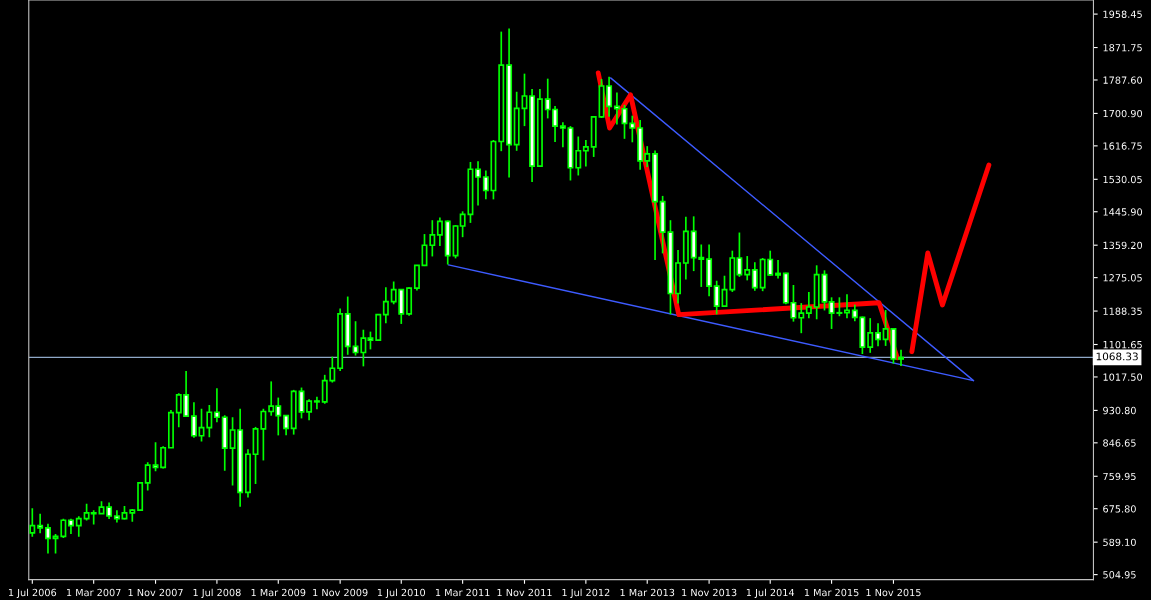 Image resolution: width=1151 pixels, height=600 pixels. What do you see at coordinates (1122, 311) in the screenshot?
I see `y-tick-label: 1188.35` at bounding box center [1122, 311].